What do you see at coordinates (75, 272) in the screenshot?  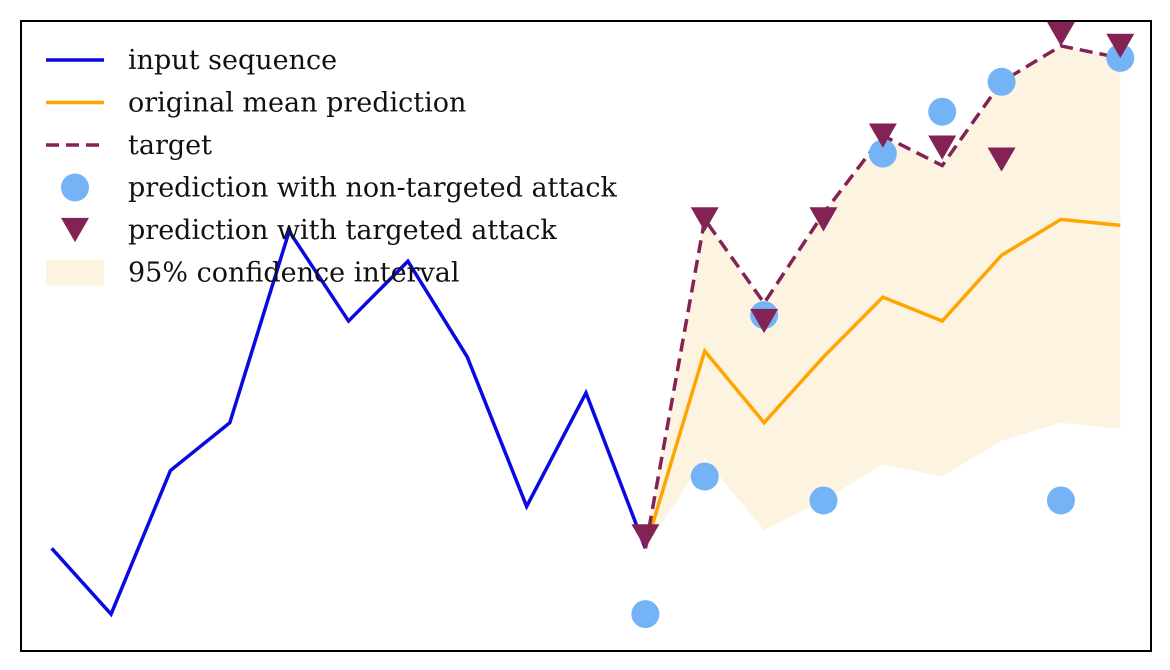 I see `legend-swatch-confidence` at bounding box center [75, 272].